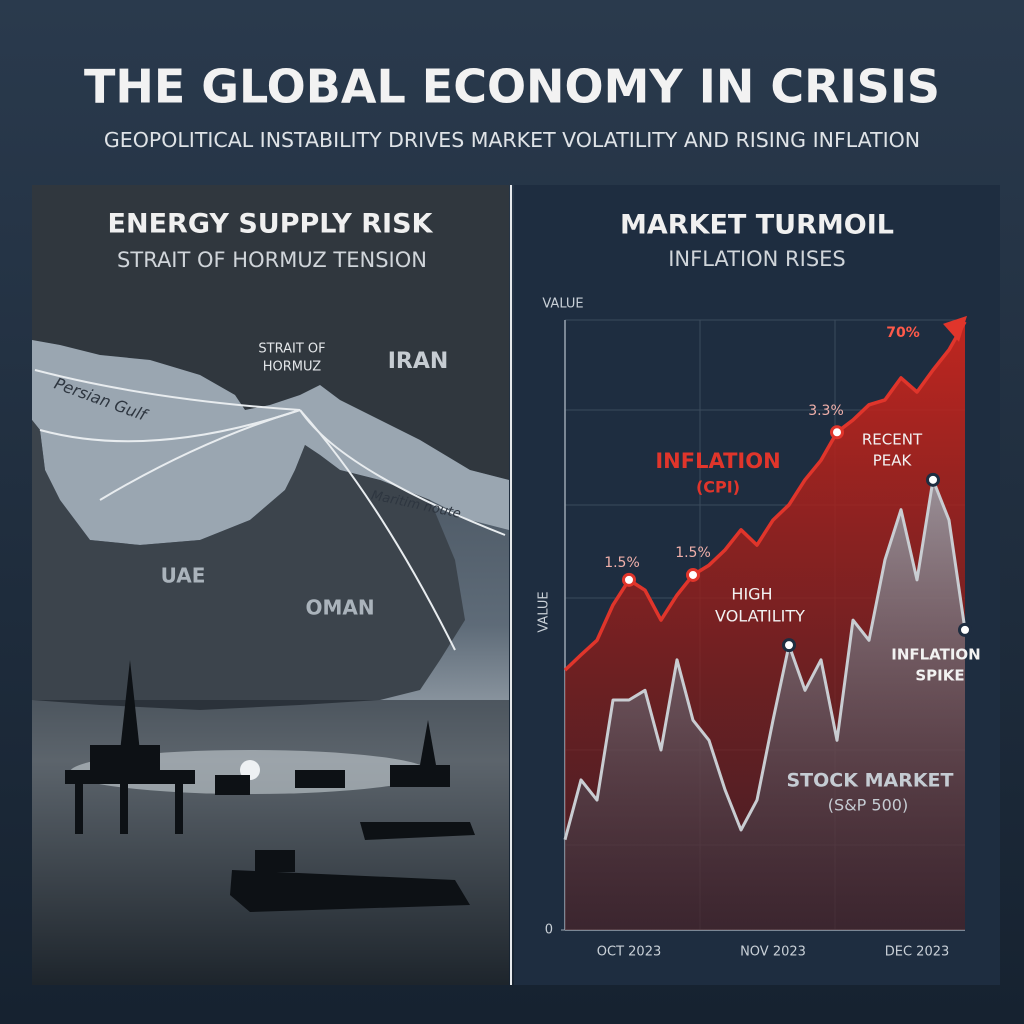 This screenshot has height=1024, width=1024. I want to click on x-tick-label: OCT 2023, so click(629, 952).